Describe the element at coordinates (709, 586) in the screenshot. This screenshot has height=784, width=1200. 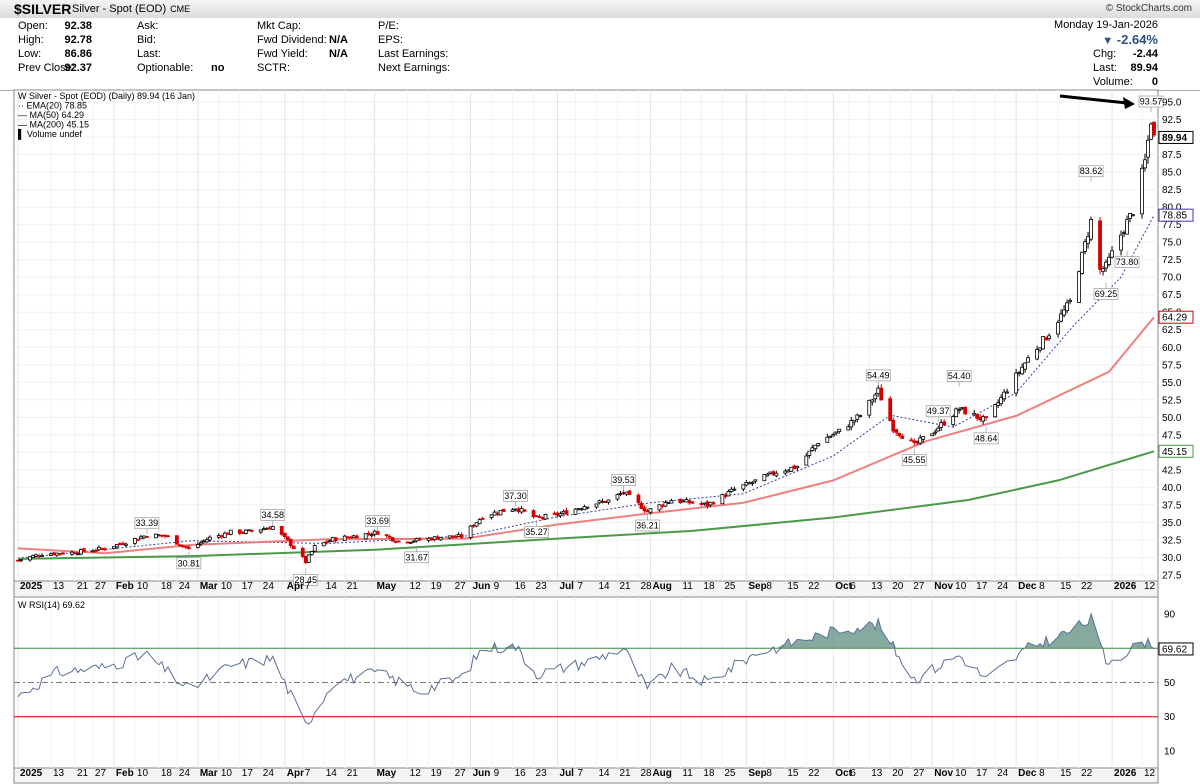
I see `x-tick-label: 18` at that location.